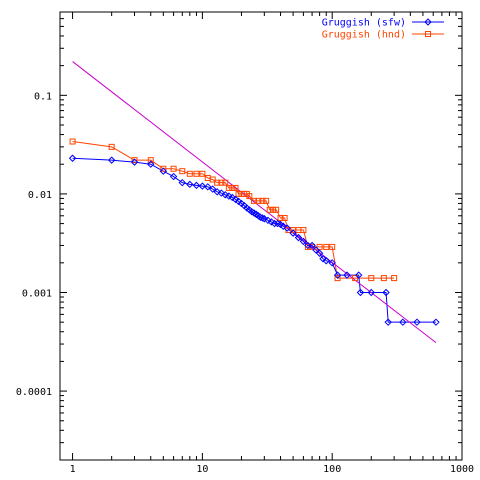 The width and height of the screenshot is (480, 480). What do you see at coordinates (364, 35) in the screenshot?
I see `legend-label: Gruggish (hnd)` at bounding box center [364, 35].